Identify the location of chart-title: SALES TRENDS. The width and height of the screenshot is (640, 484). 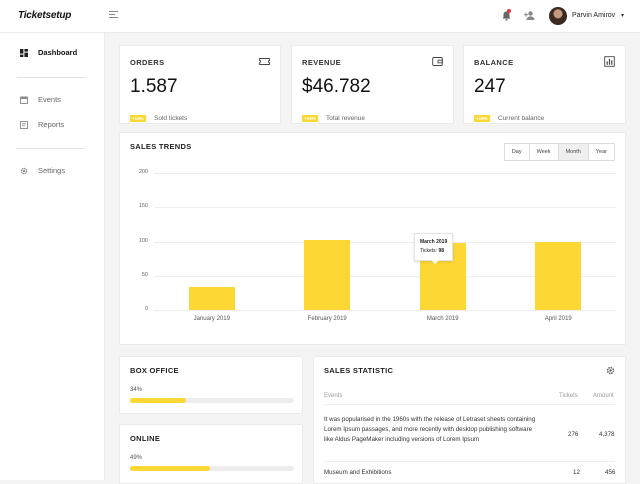
(161, 146).